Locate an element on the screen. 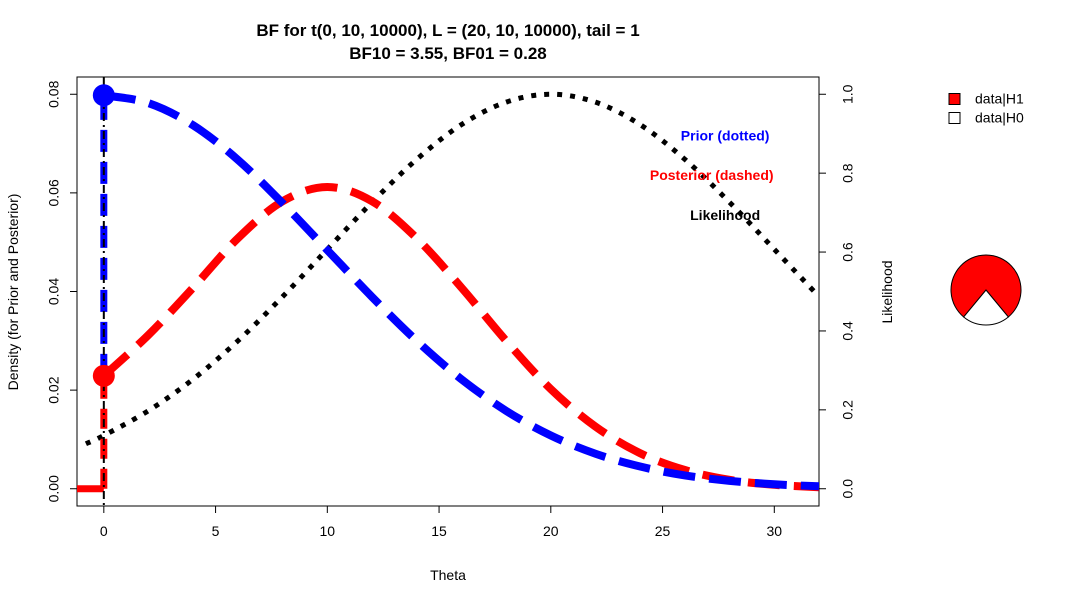  y-right-tick-label: 0.8 is located at coordinates (848, 173).